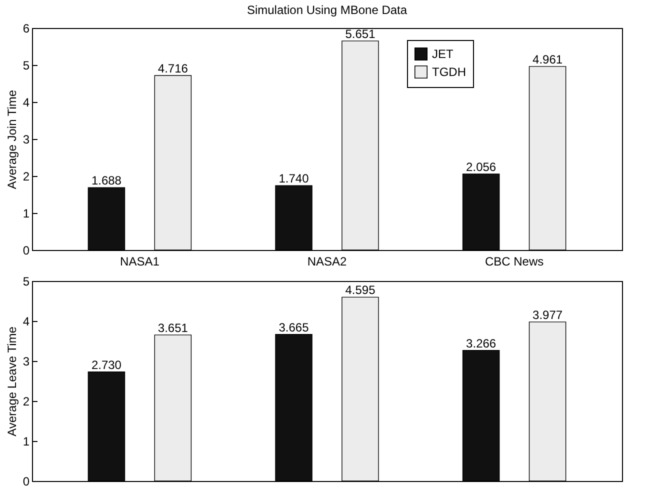 The width and height of the screenshot is (669, 487). Describe the element at coordinates (106, 181) in the screenshot. I see `data-label: 1.688` at that location.